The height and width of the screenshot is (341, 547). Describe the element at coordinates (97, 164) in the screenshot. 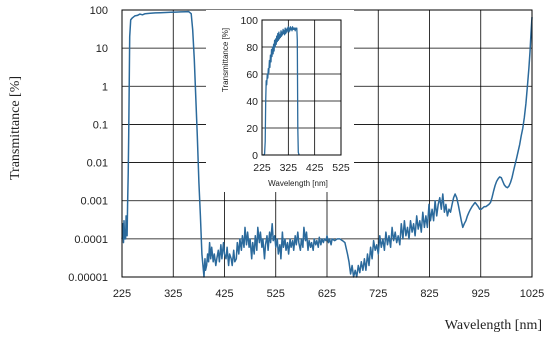

I see `main-y-tick-label: 0.01` at that location.